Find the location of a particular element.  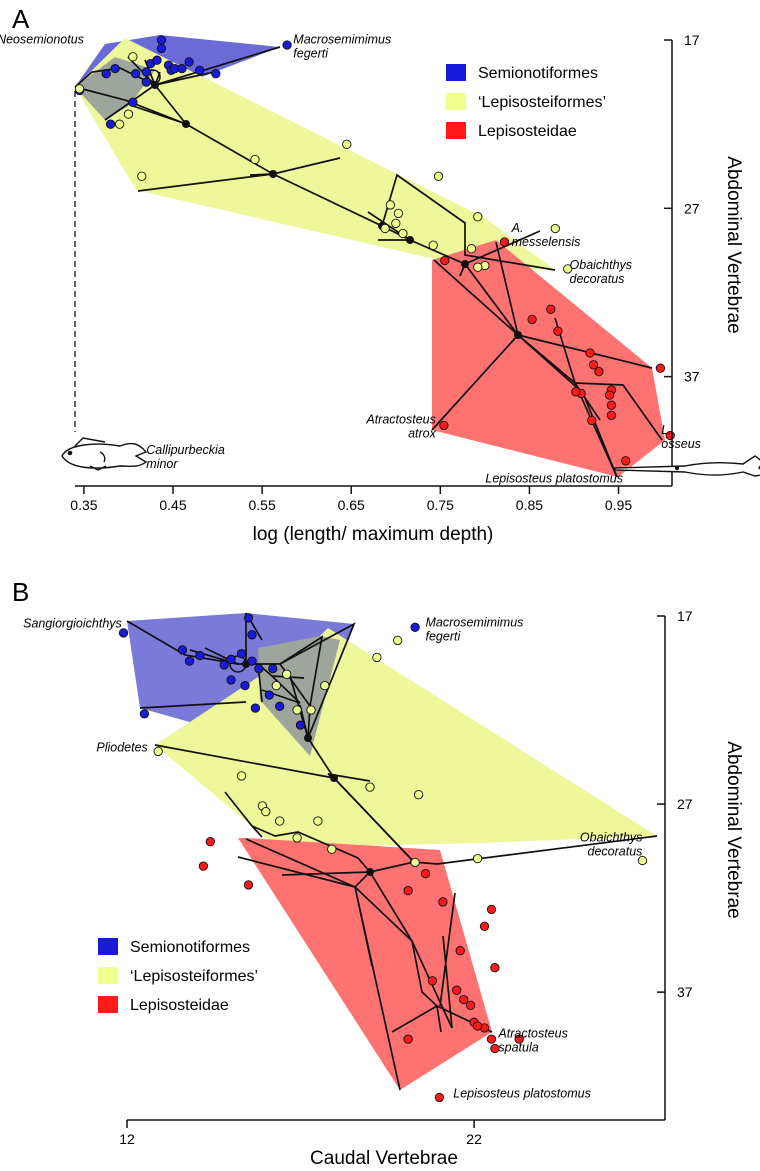

y-tick-label: 37 is located at coordinates (692, 377).